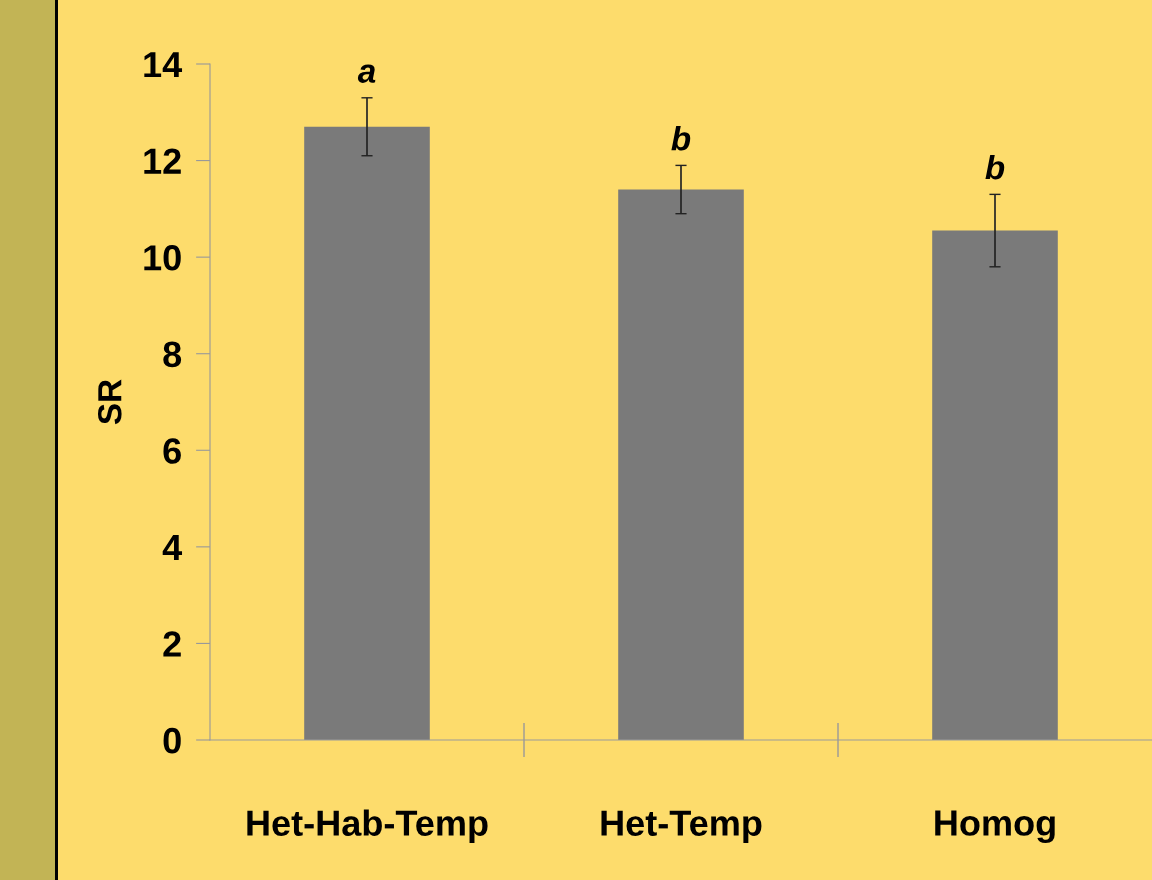  Describe the element at coordinates (172, 644) in the screenshot. I see `y-tick-label: 2` at that location.